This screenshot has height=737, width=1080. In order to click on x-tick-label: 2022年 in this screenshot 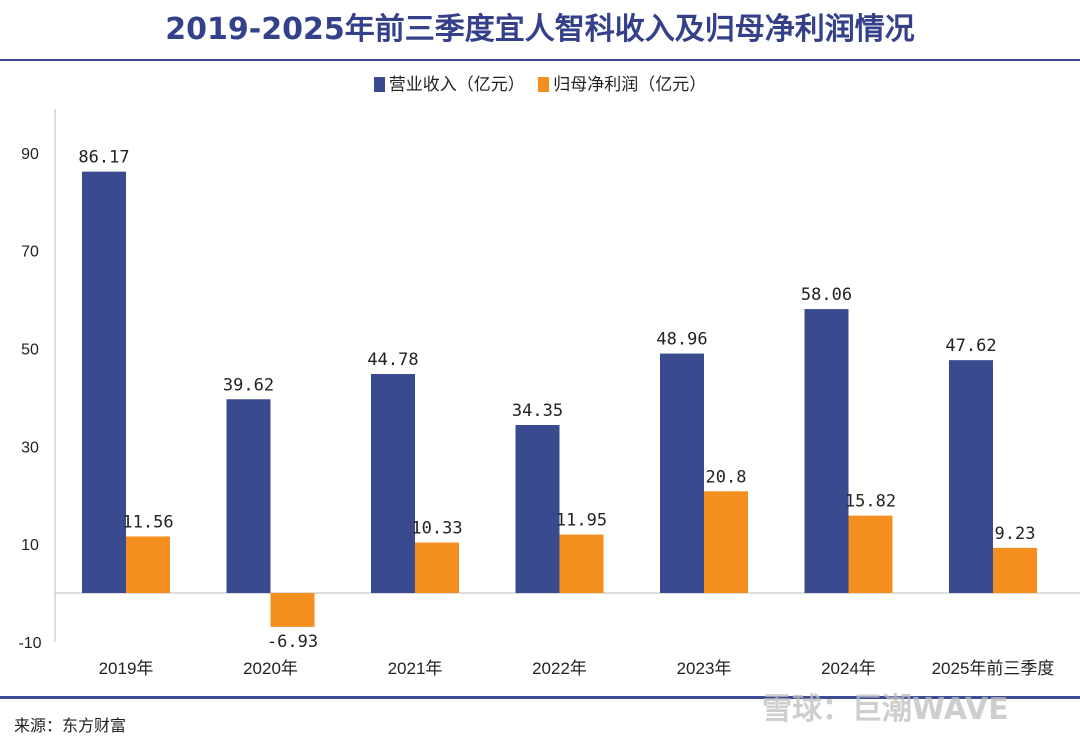, I will do `click(559, 668)`.